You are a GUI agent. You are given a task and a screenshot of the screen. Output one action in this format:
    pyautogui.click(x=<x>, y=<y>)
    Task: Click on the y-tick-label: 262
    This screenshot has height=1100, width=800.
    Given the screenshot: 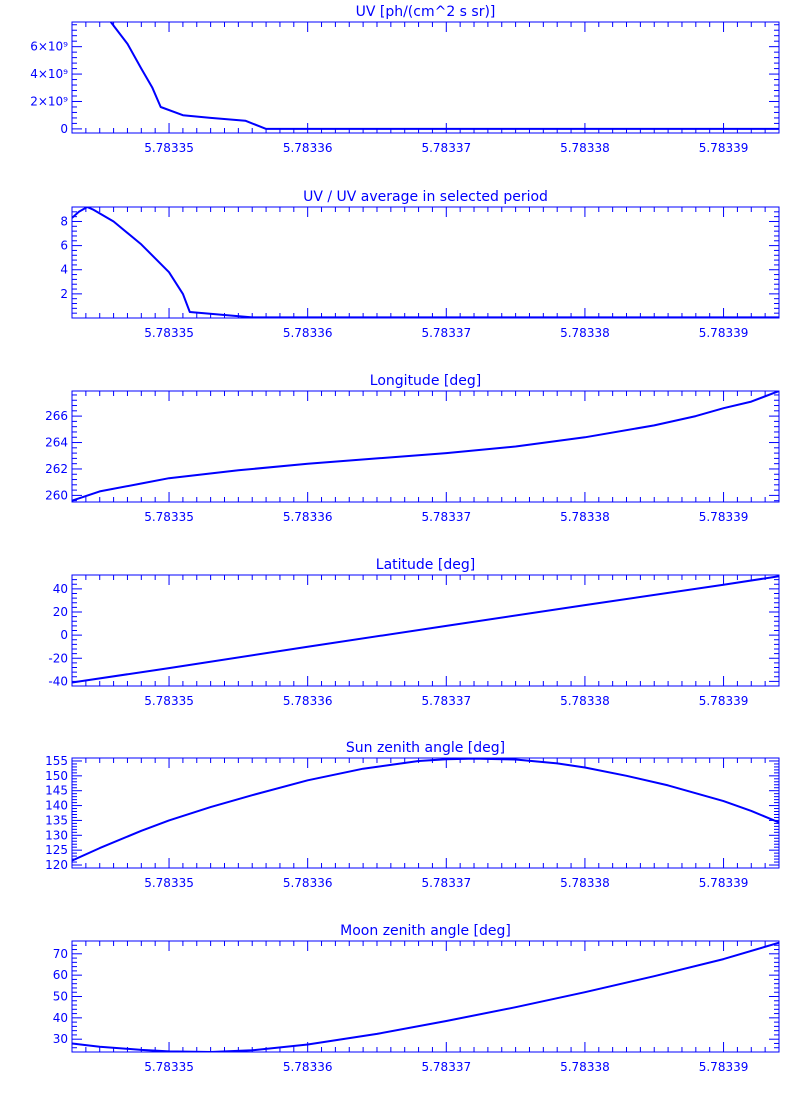 What is the action you would take?
    pyautogui.click(x=56, y=469)
    